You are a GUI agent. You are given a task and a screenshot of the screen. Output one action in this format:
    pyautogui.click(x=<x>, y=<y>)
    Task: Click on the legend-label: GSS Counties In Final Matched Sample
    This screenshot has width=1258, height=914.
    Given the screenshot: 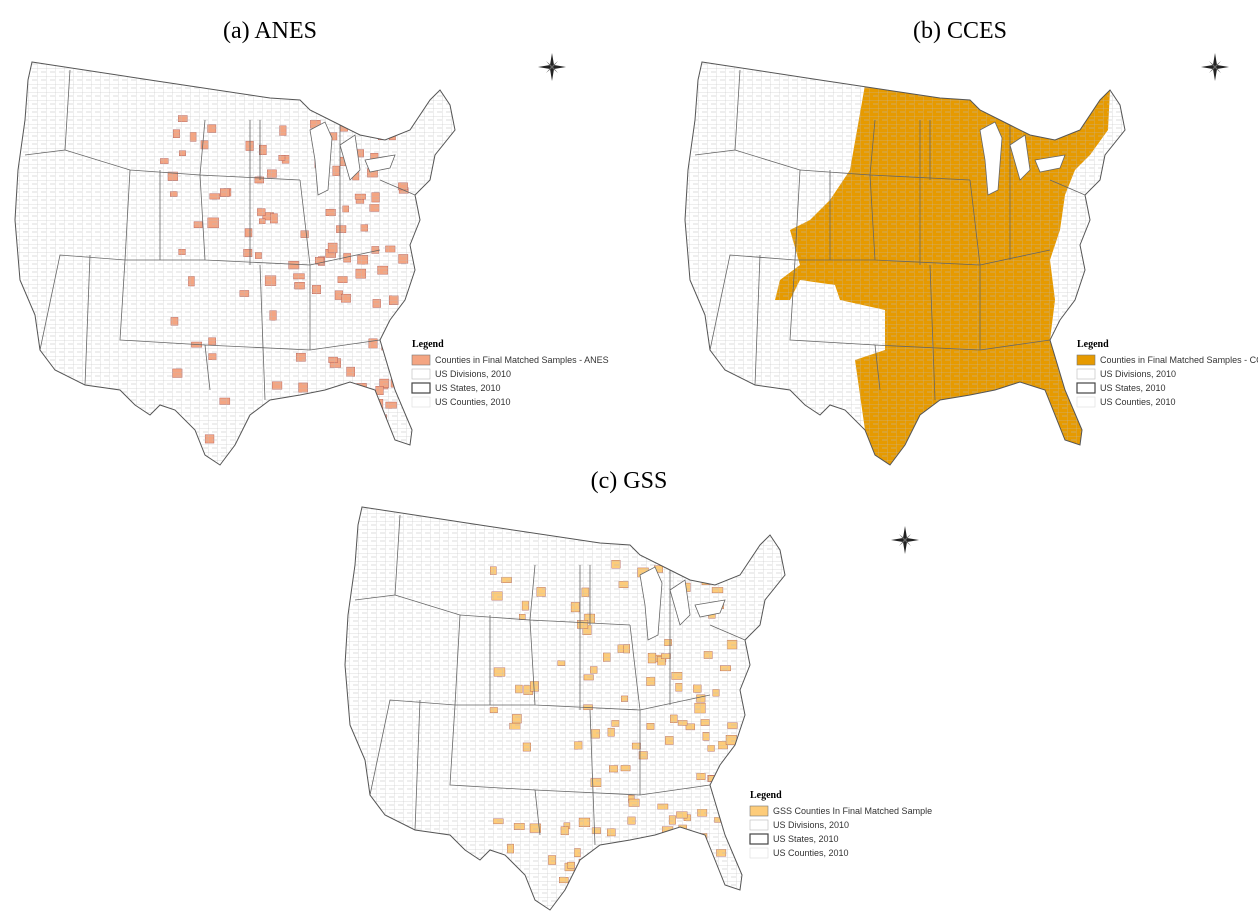 What is the action you would take?
    pyautogui.click(x=852, y=811)
    